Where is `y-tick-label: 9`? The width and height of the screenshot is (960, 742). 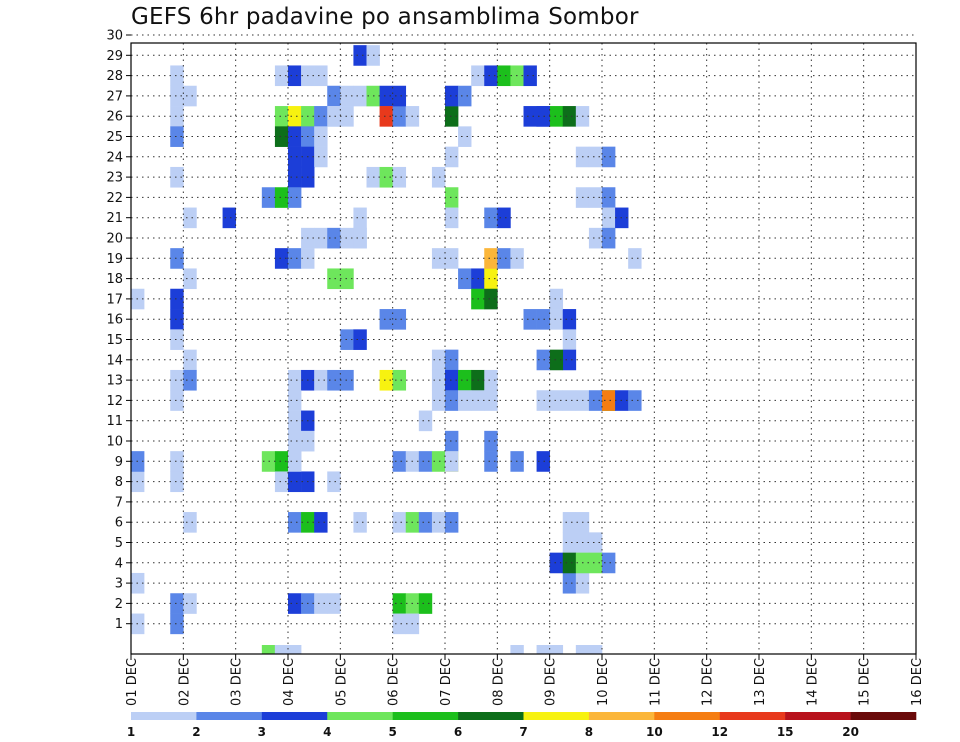
y-tick-label: 9 is located at coordinates (119, 462).